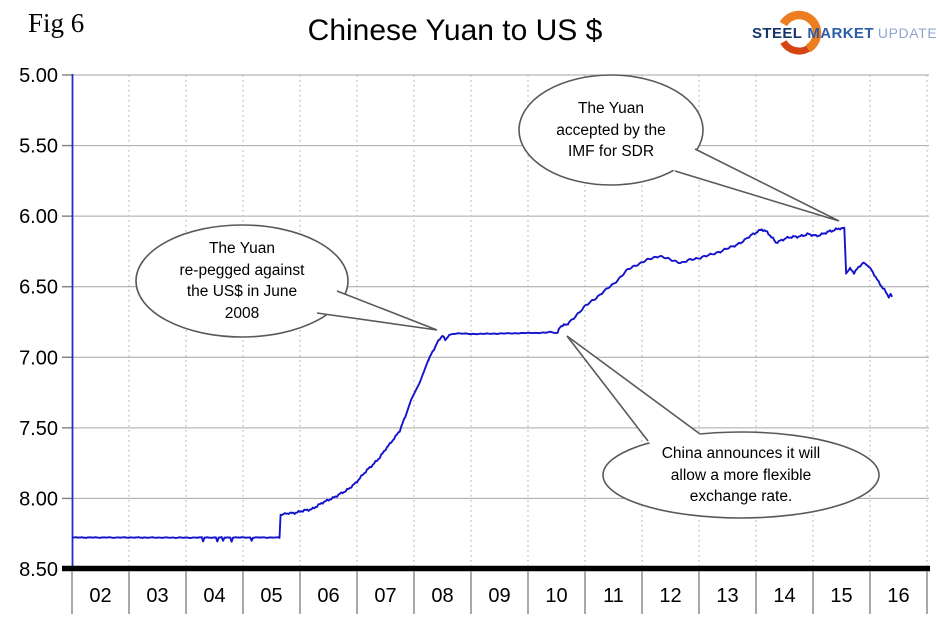  What do you see at coordinates (757, 185) in the screenshot?
I see `callout-bubble-imf-sdr-tail` at bounding box center [757, 185].